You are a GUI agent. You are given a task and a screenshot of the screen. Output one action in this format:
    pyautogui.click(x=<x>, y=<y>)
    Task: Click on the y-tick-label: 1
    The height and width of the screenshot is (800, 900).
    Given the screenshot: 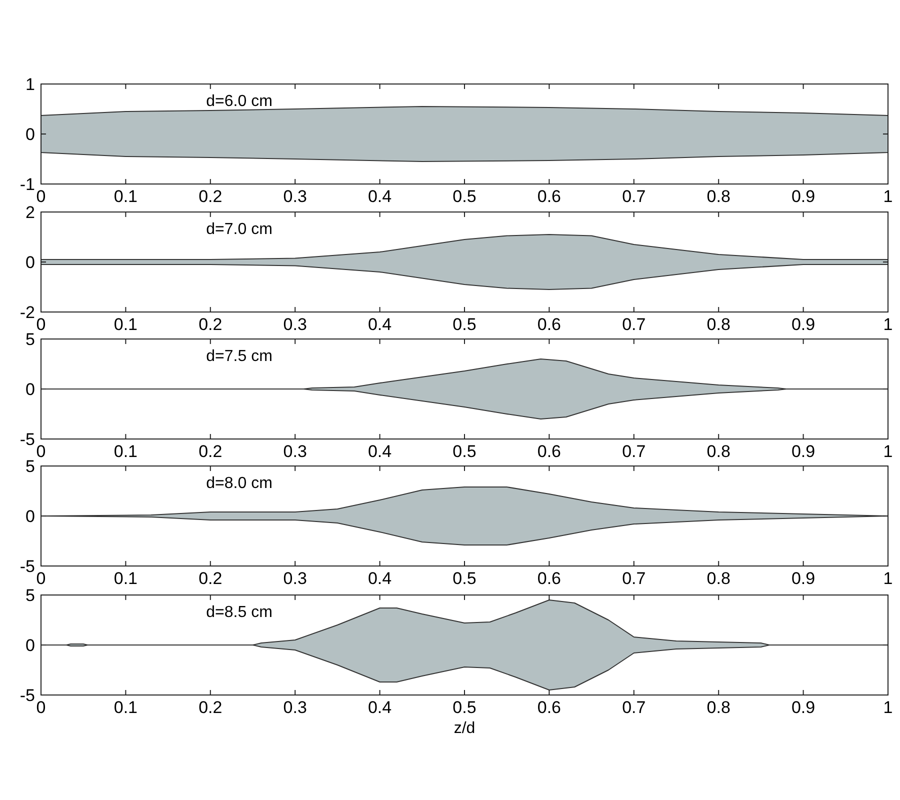 What is the action you would take?
    pyautogui.click(x=30, y=84)
    